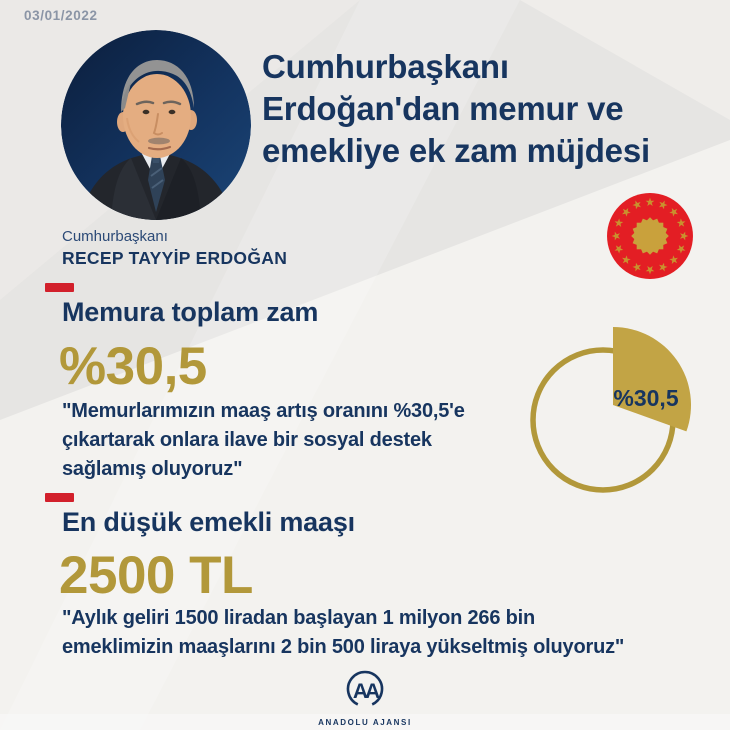 The height and width of the screenshot is (730, 730). I want to click on anadolu-ajansi-logo-icon: AA, so click(365, 688).